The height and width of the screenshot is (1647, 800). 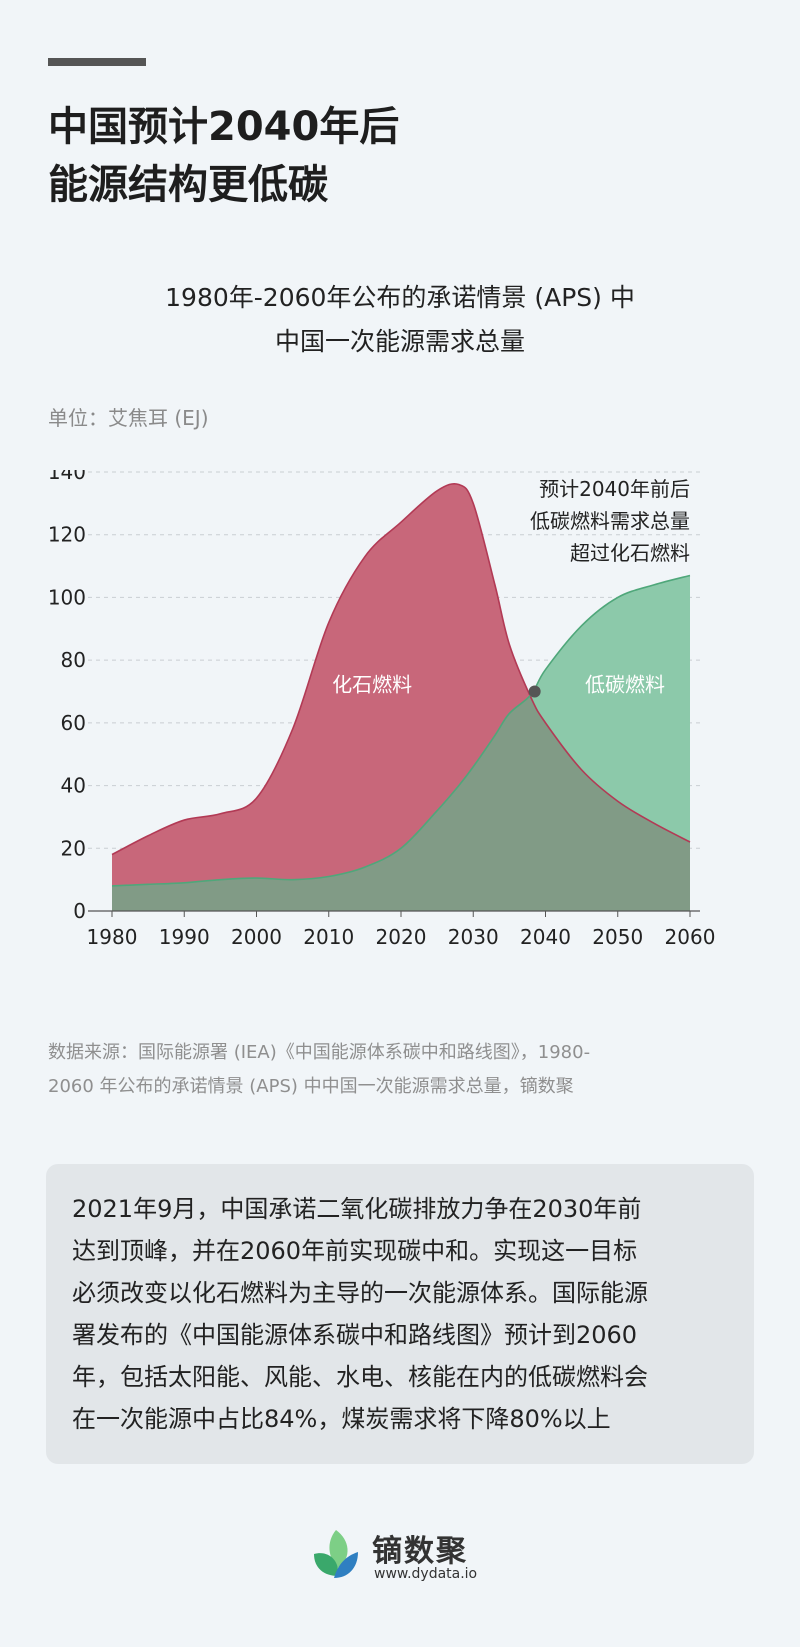 I want to click on annotation-line: 超过化石燃料, so click(x=630, y=553).